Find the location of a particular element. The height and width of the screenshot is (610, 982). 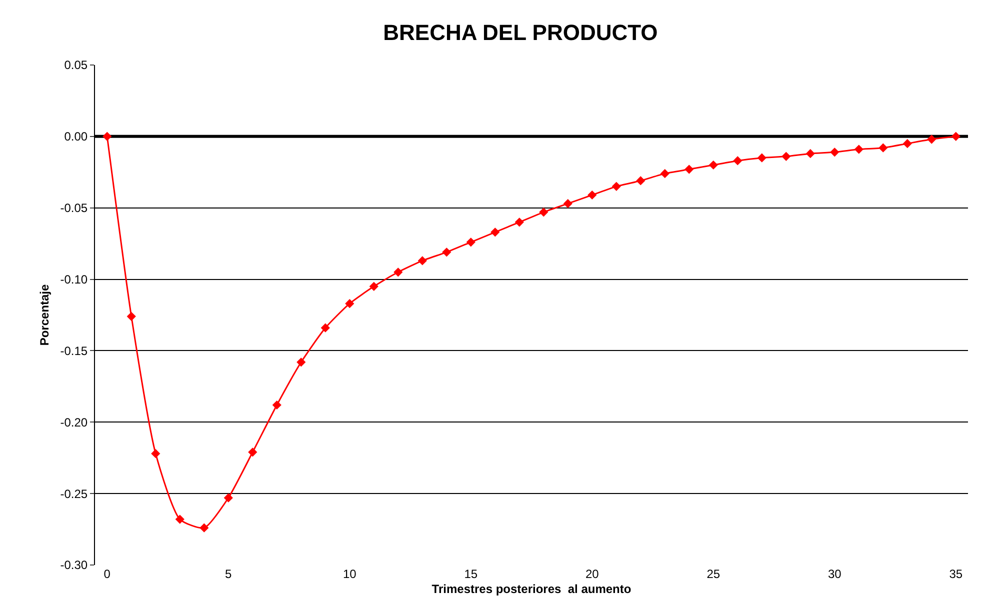

x-tick-label: 35 is located at coordinates (956, 574).